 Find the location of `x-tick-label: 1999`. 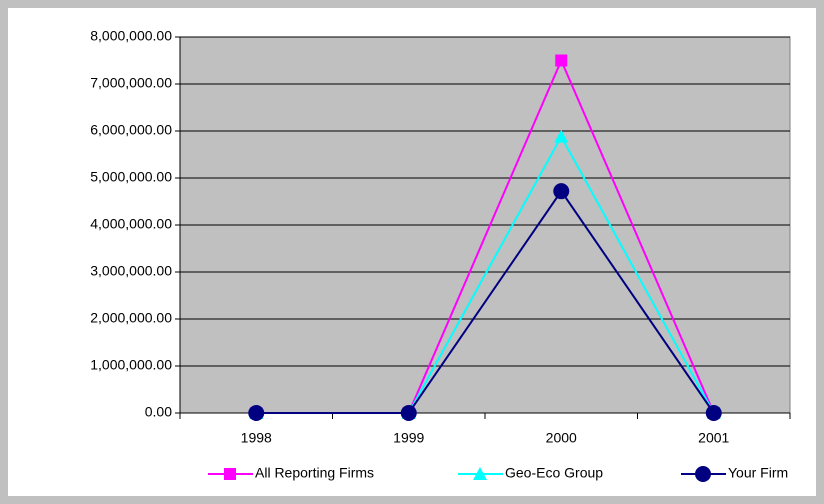

x-tick-label: 1999 is located at coordinates (408, 438).